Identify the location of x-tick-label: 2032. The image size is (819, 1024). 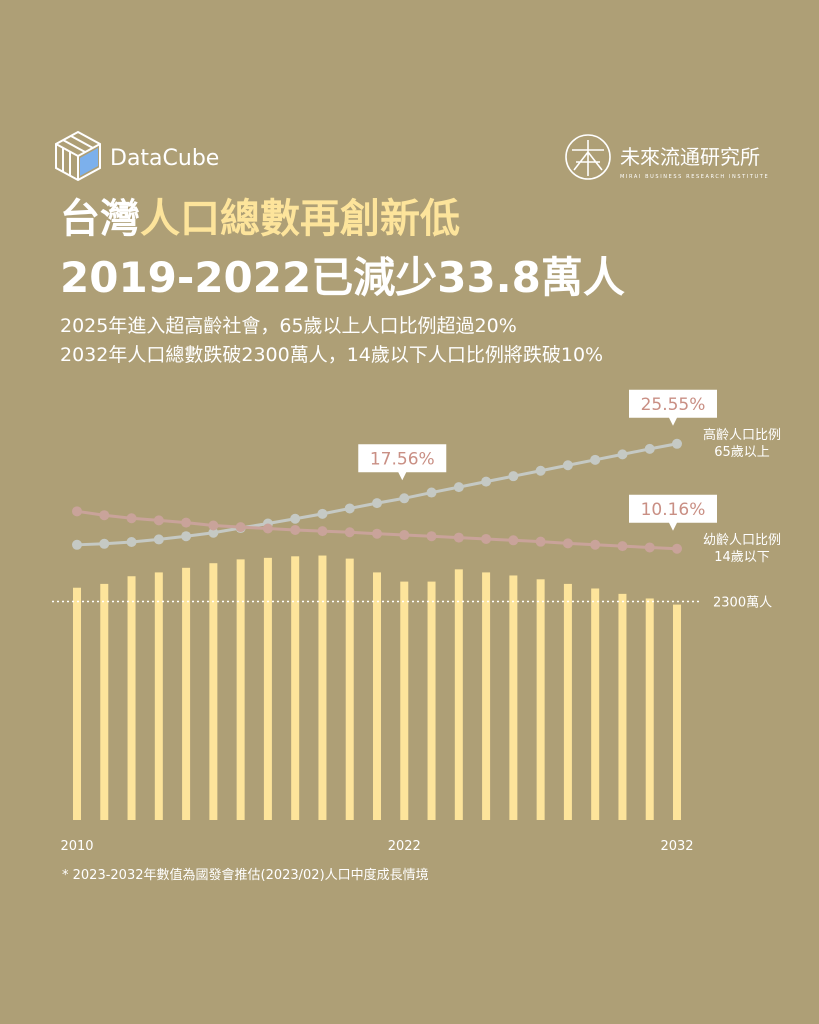
(676, 846).